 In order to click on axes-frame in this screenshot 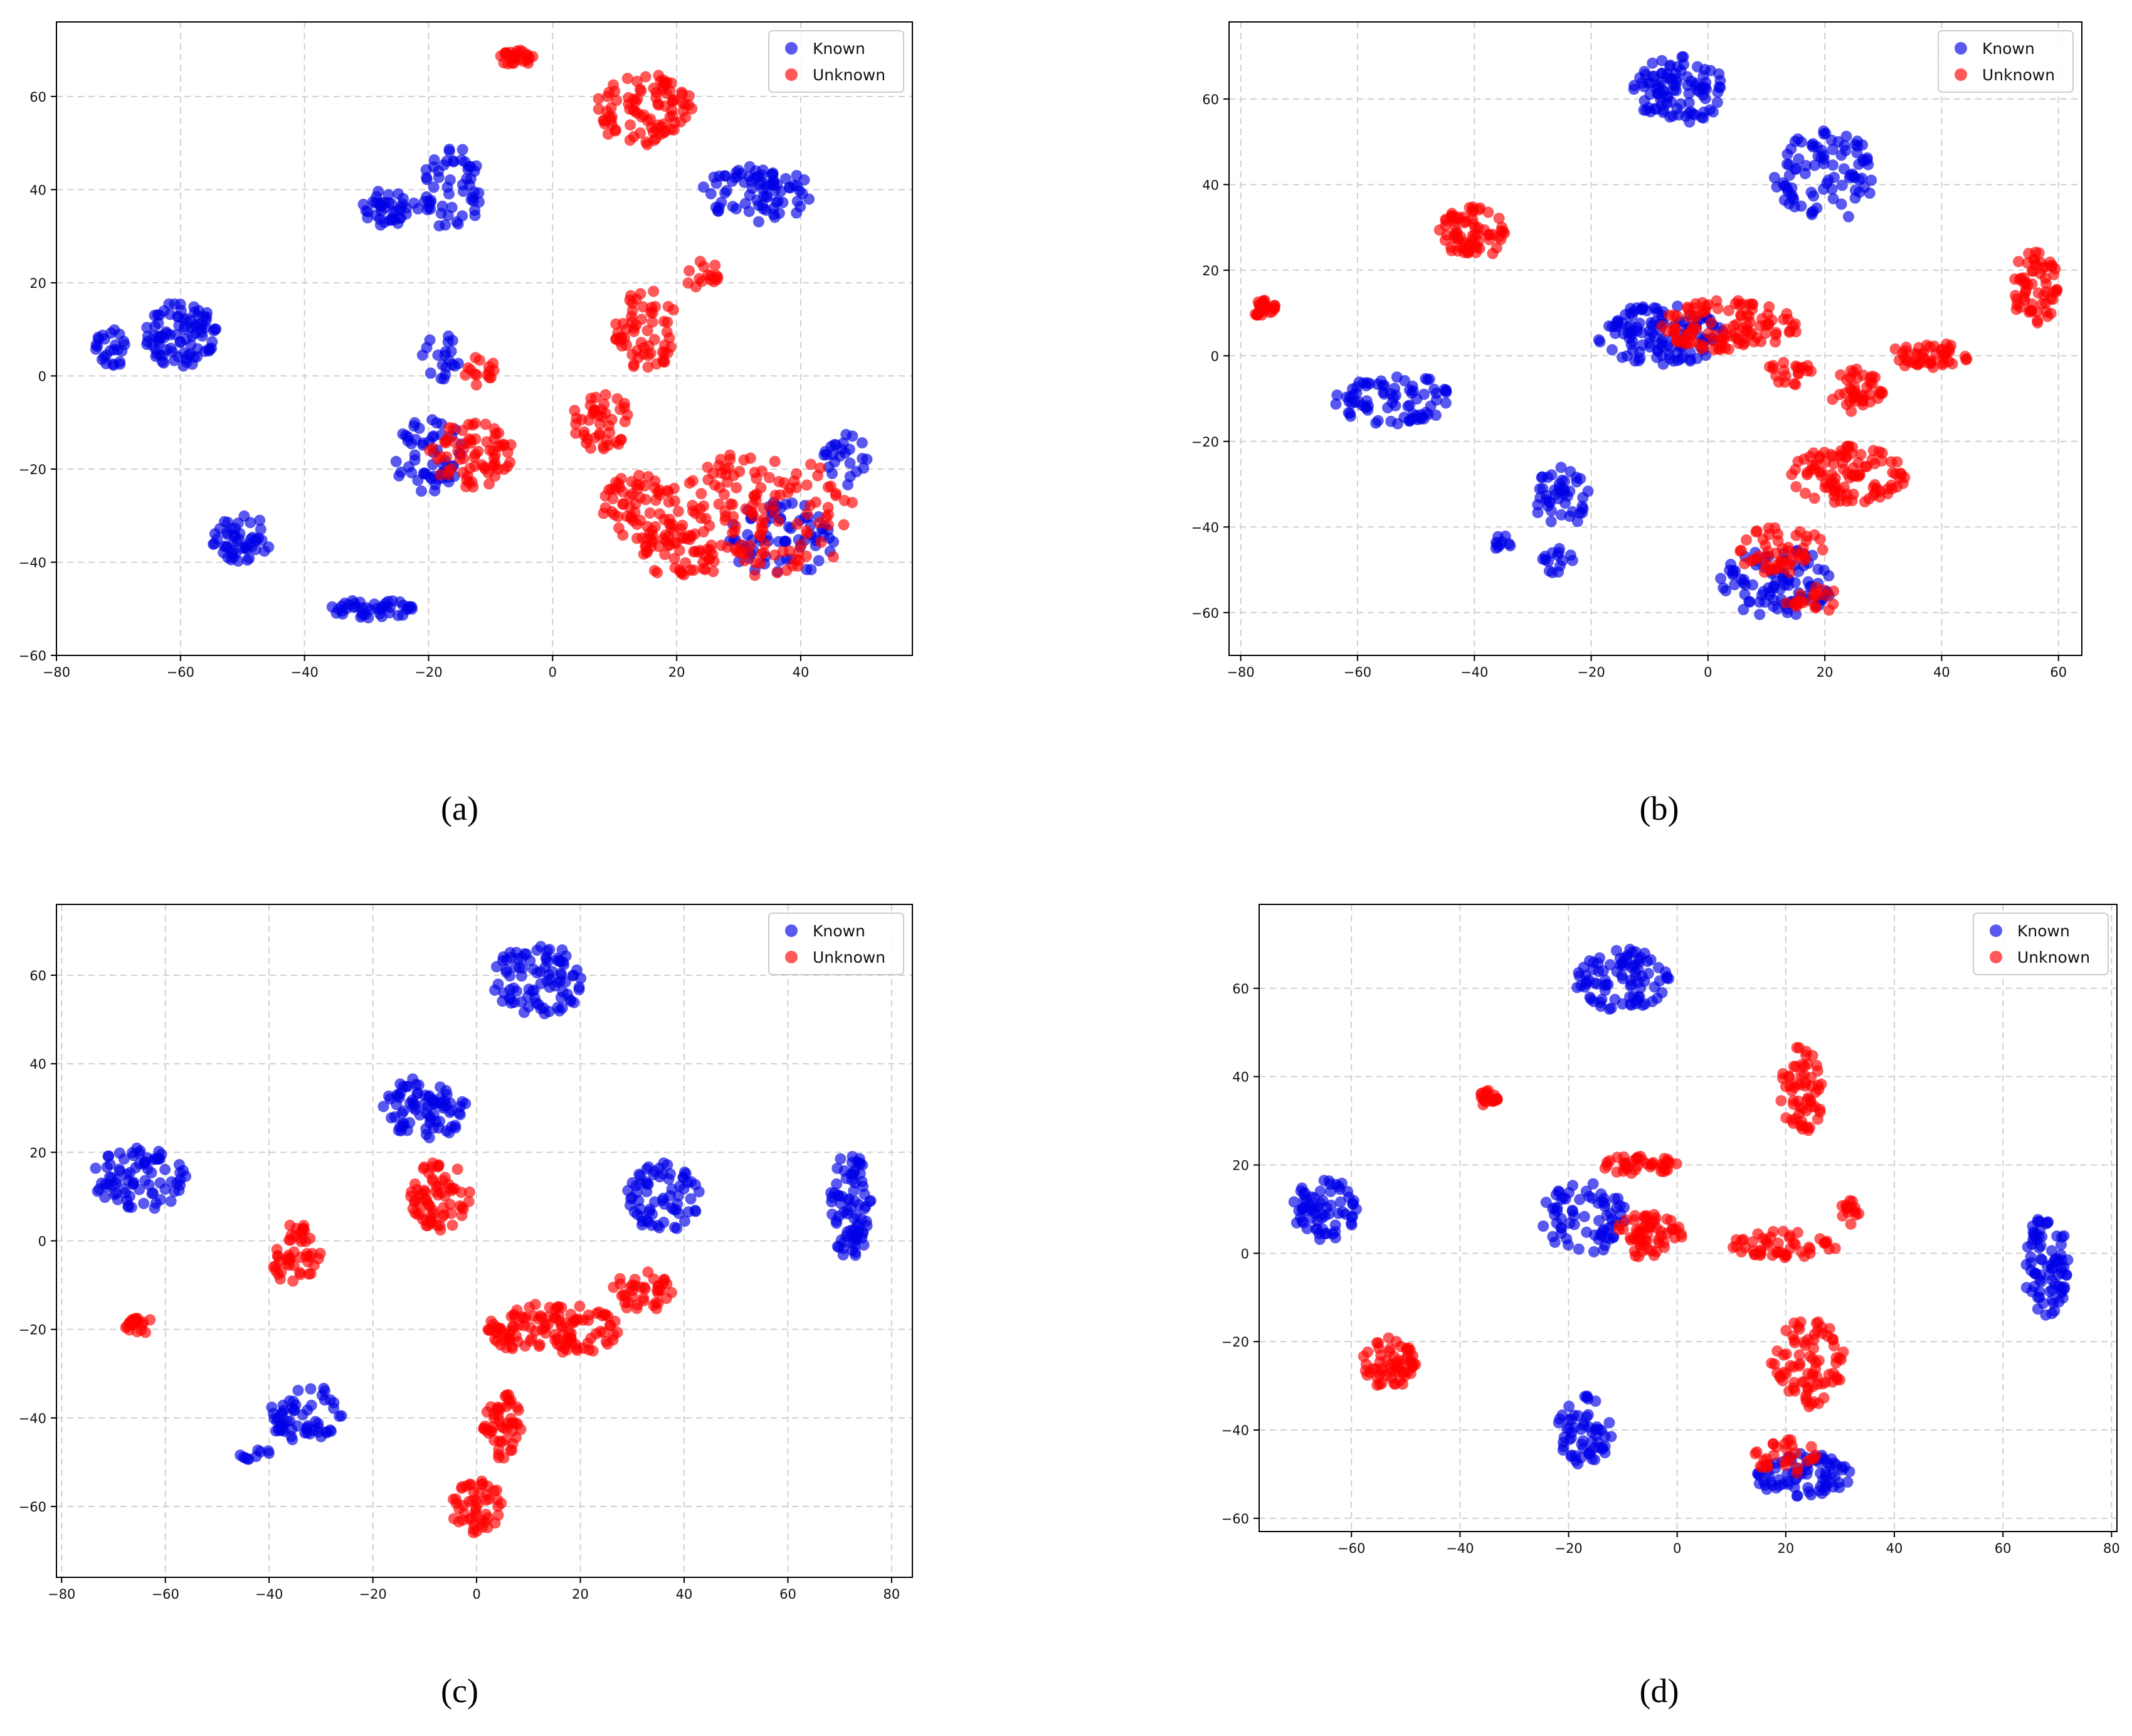, I will do `click(484, 339)`.